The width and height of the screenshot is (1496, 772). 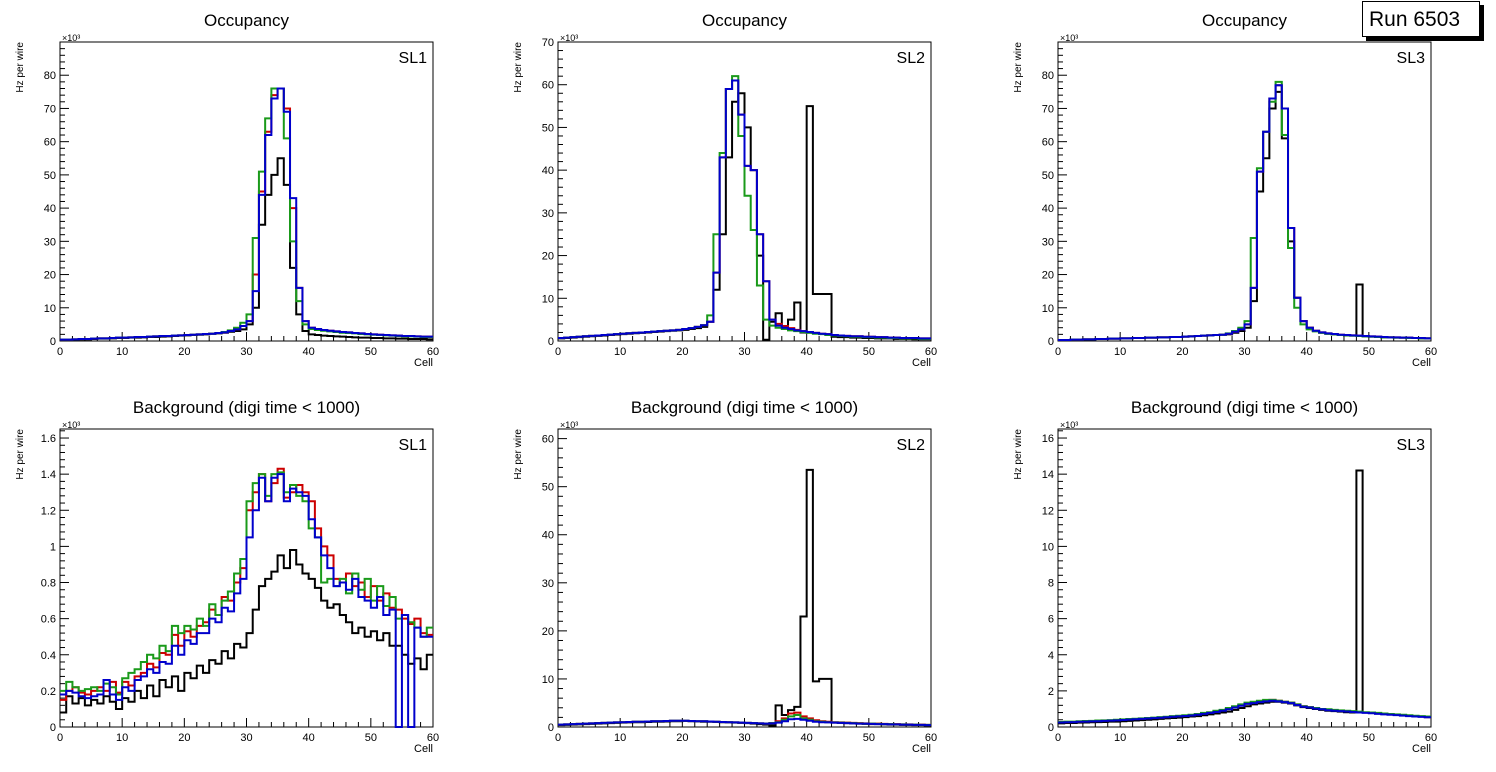 I want to click on y-tick-label: 0.8, so click(x=48, y=584).